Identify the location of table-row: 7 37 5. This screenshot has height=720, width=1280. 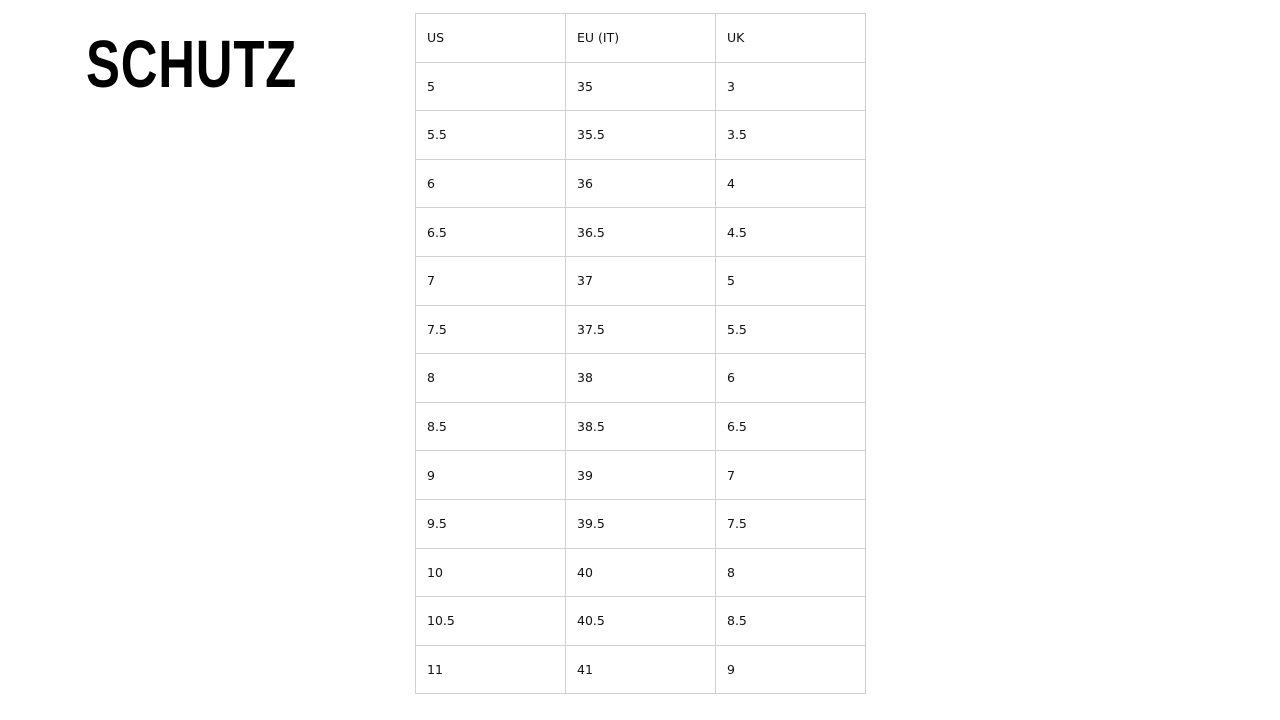
(640, 280).